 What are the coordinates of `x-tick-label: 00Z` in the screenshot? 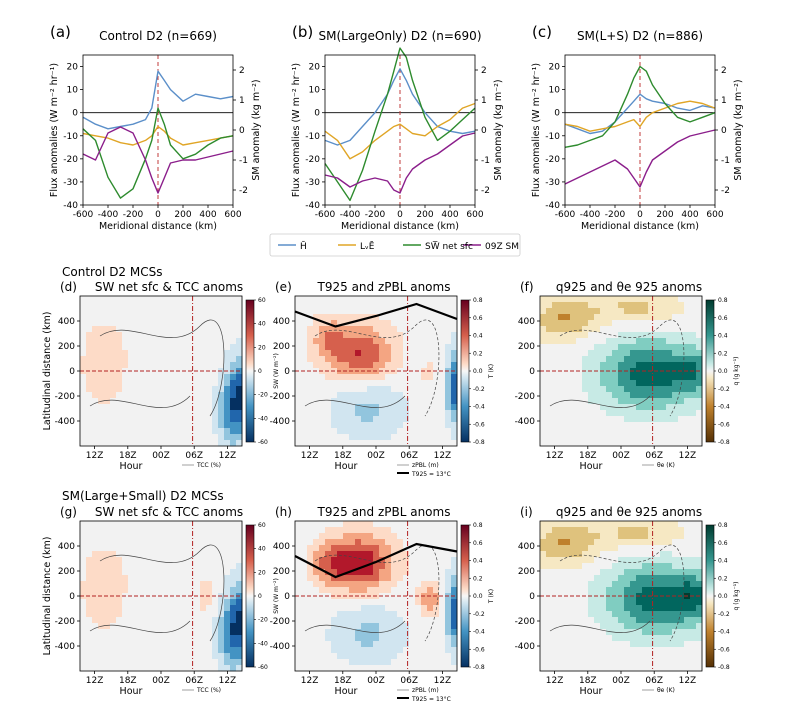 It's located at (161, 456).